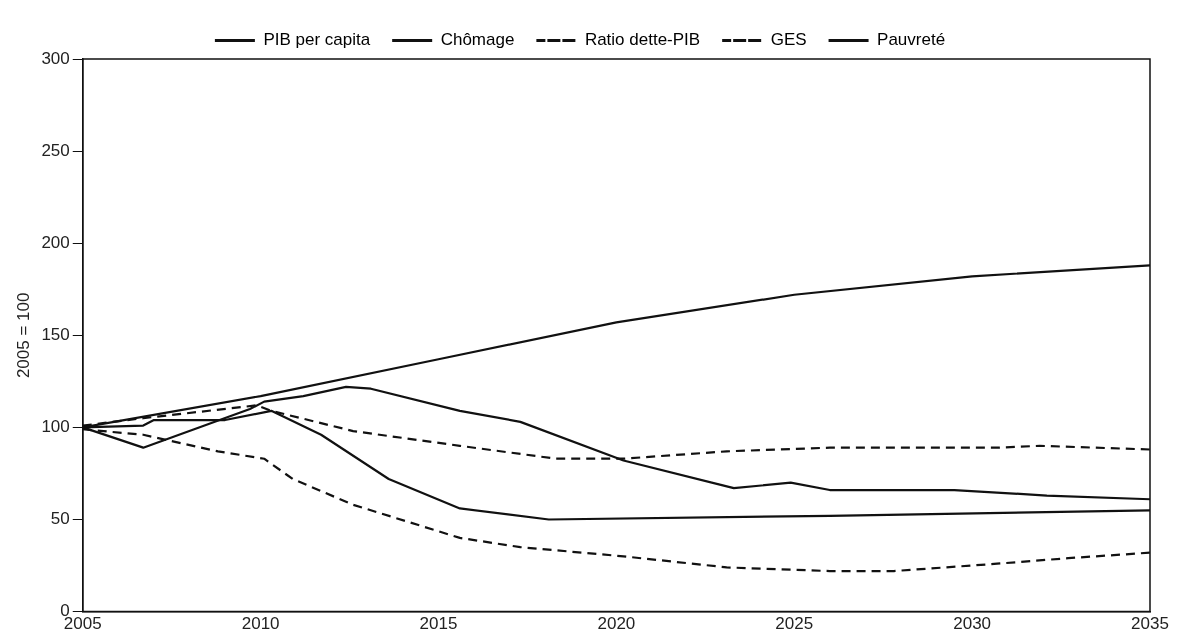  What do you see at coordinates (55, 427) in the screenshot?
I see `y-tick-label: 100` at bounding box center [55, 427].